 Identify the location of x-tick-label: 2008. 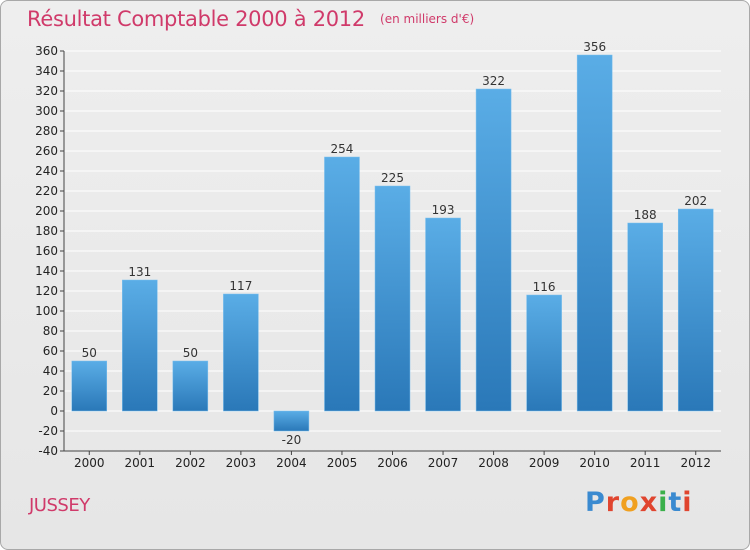
(493, 463).